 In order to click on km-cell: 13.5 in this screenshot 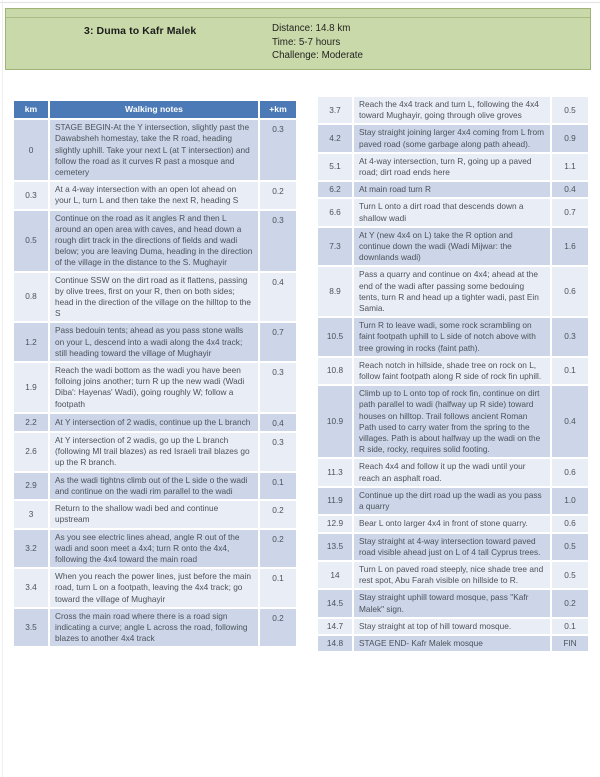, I will do `click(335, 546)`.